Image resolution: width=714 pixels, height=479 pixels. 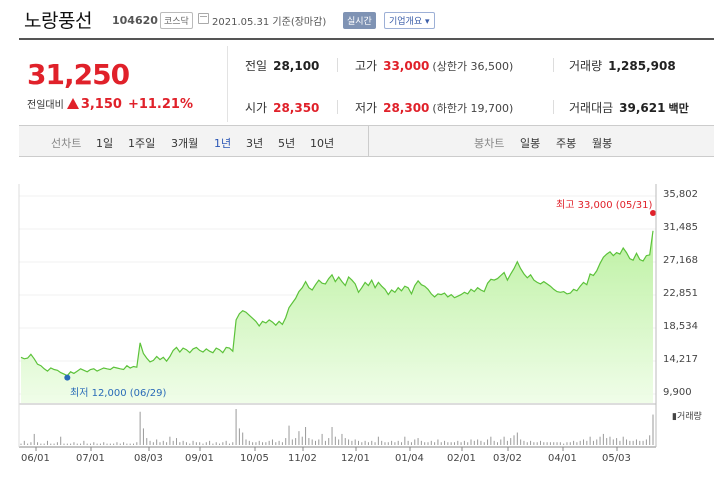 What do you see at coordinates (72, 103) in the screenshot?
I see `up-triangle-icon` at bounding box center [72, 103].